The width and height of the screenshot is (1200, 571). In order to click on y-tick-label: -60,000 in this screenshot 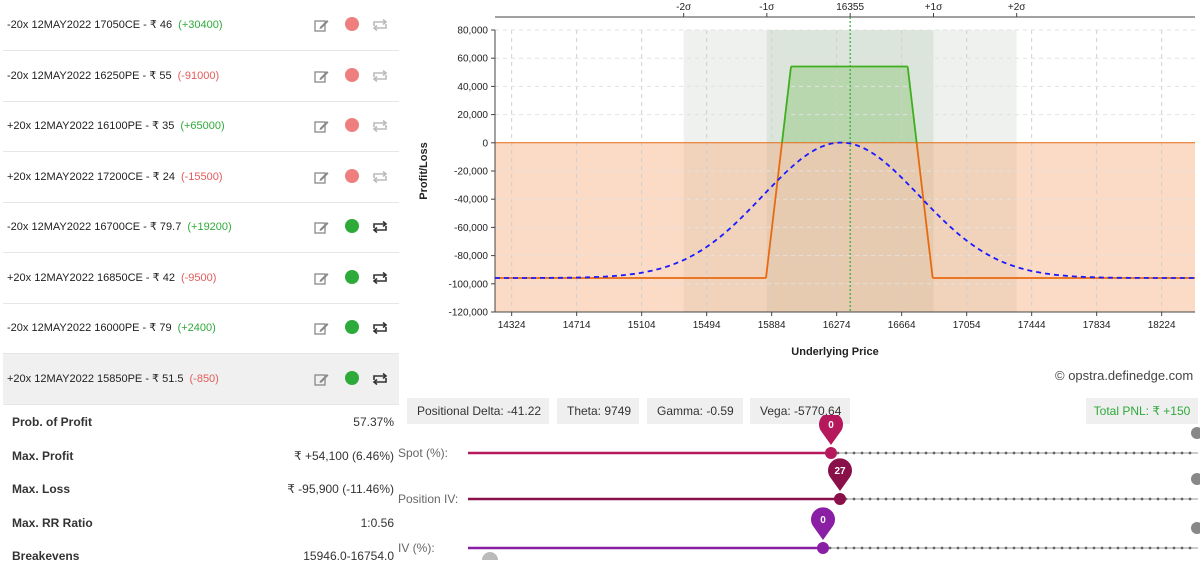, I will do `click(471, 228)`.